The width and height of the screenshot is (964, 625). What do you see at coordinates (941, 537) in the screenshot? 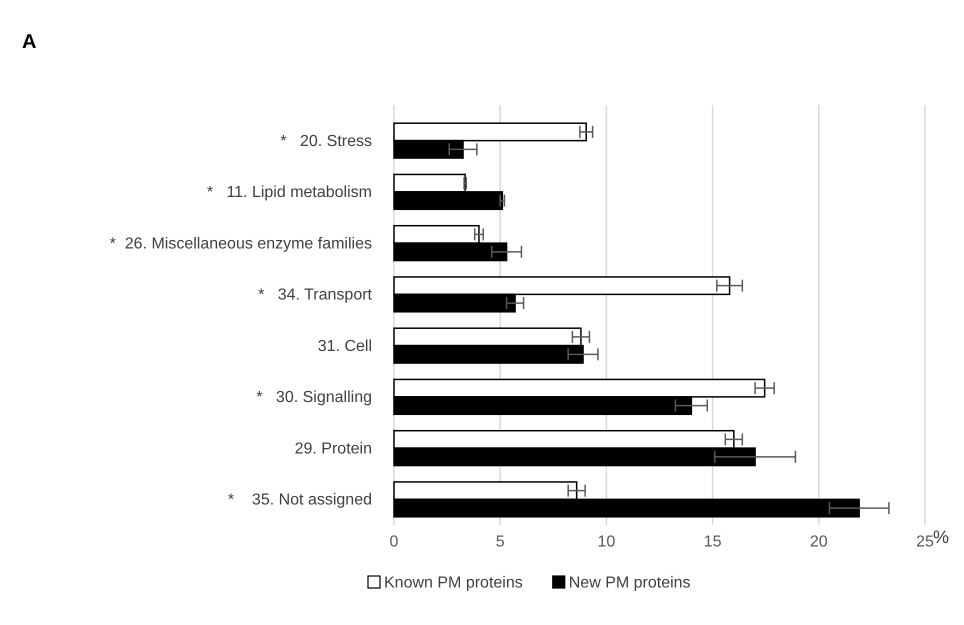
I see `x-axis-title: %` at bounding box center [941, 537].